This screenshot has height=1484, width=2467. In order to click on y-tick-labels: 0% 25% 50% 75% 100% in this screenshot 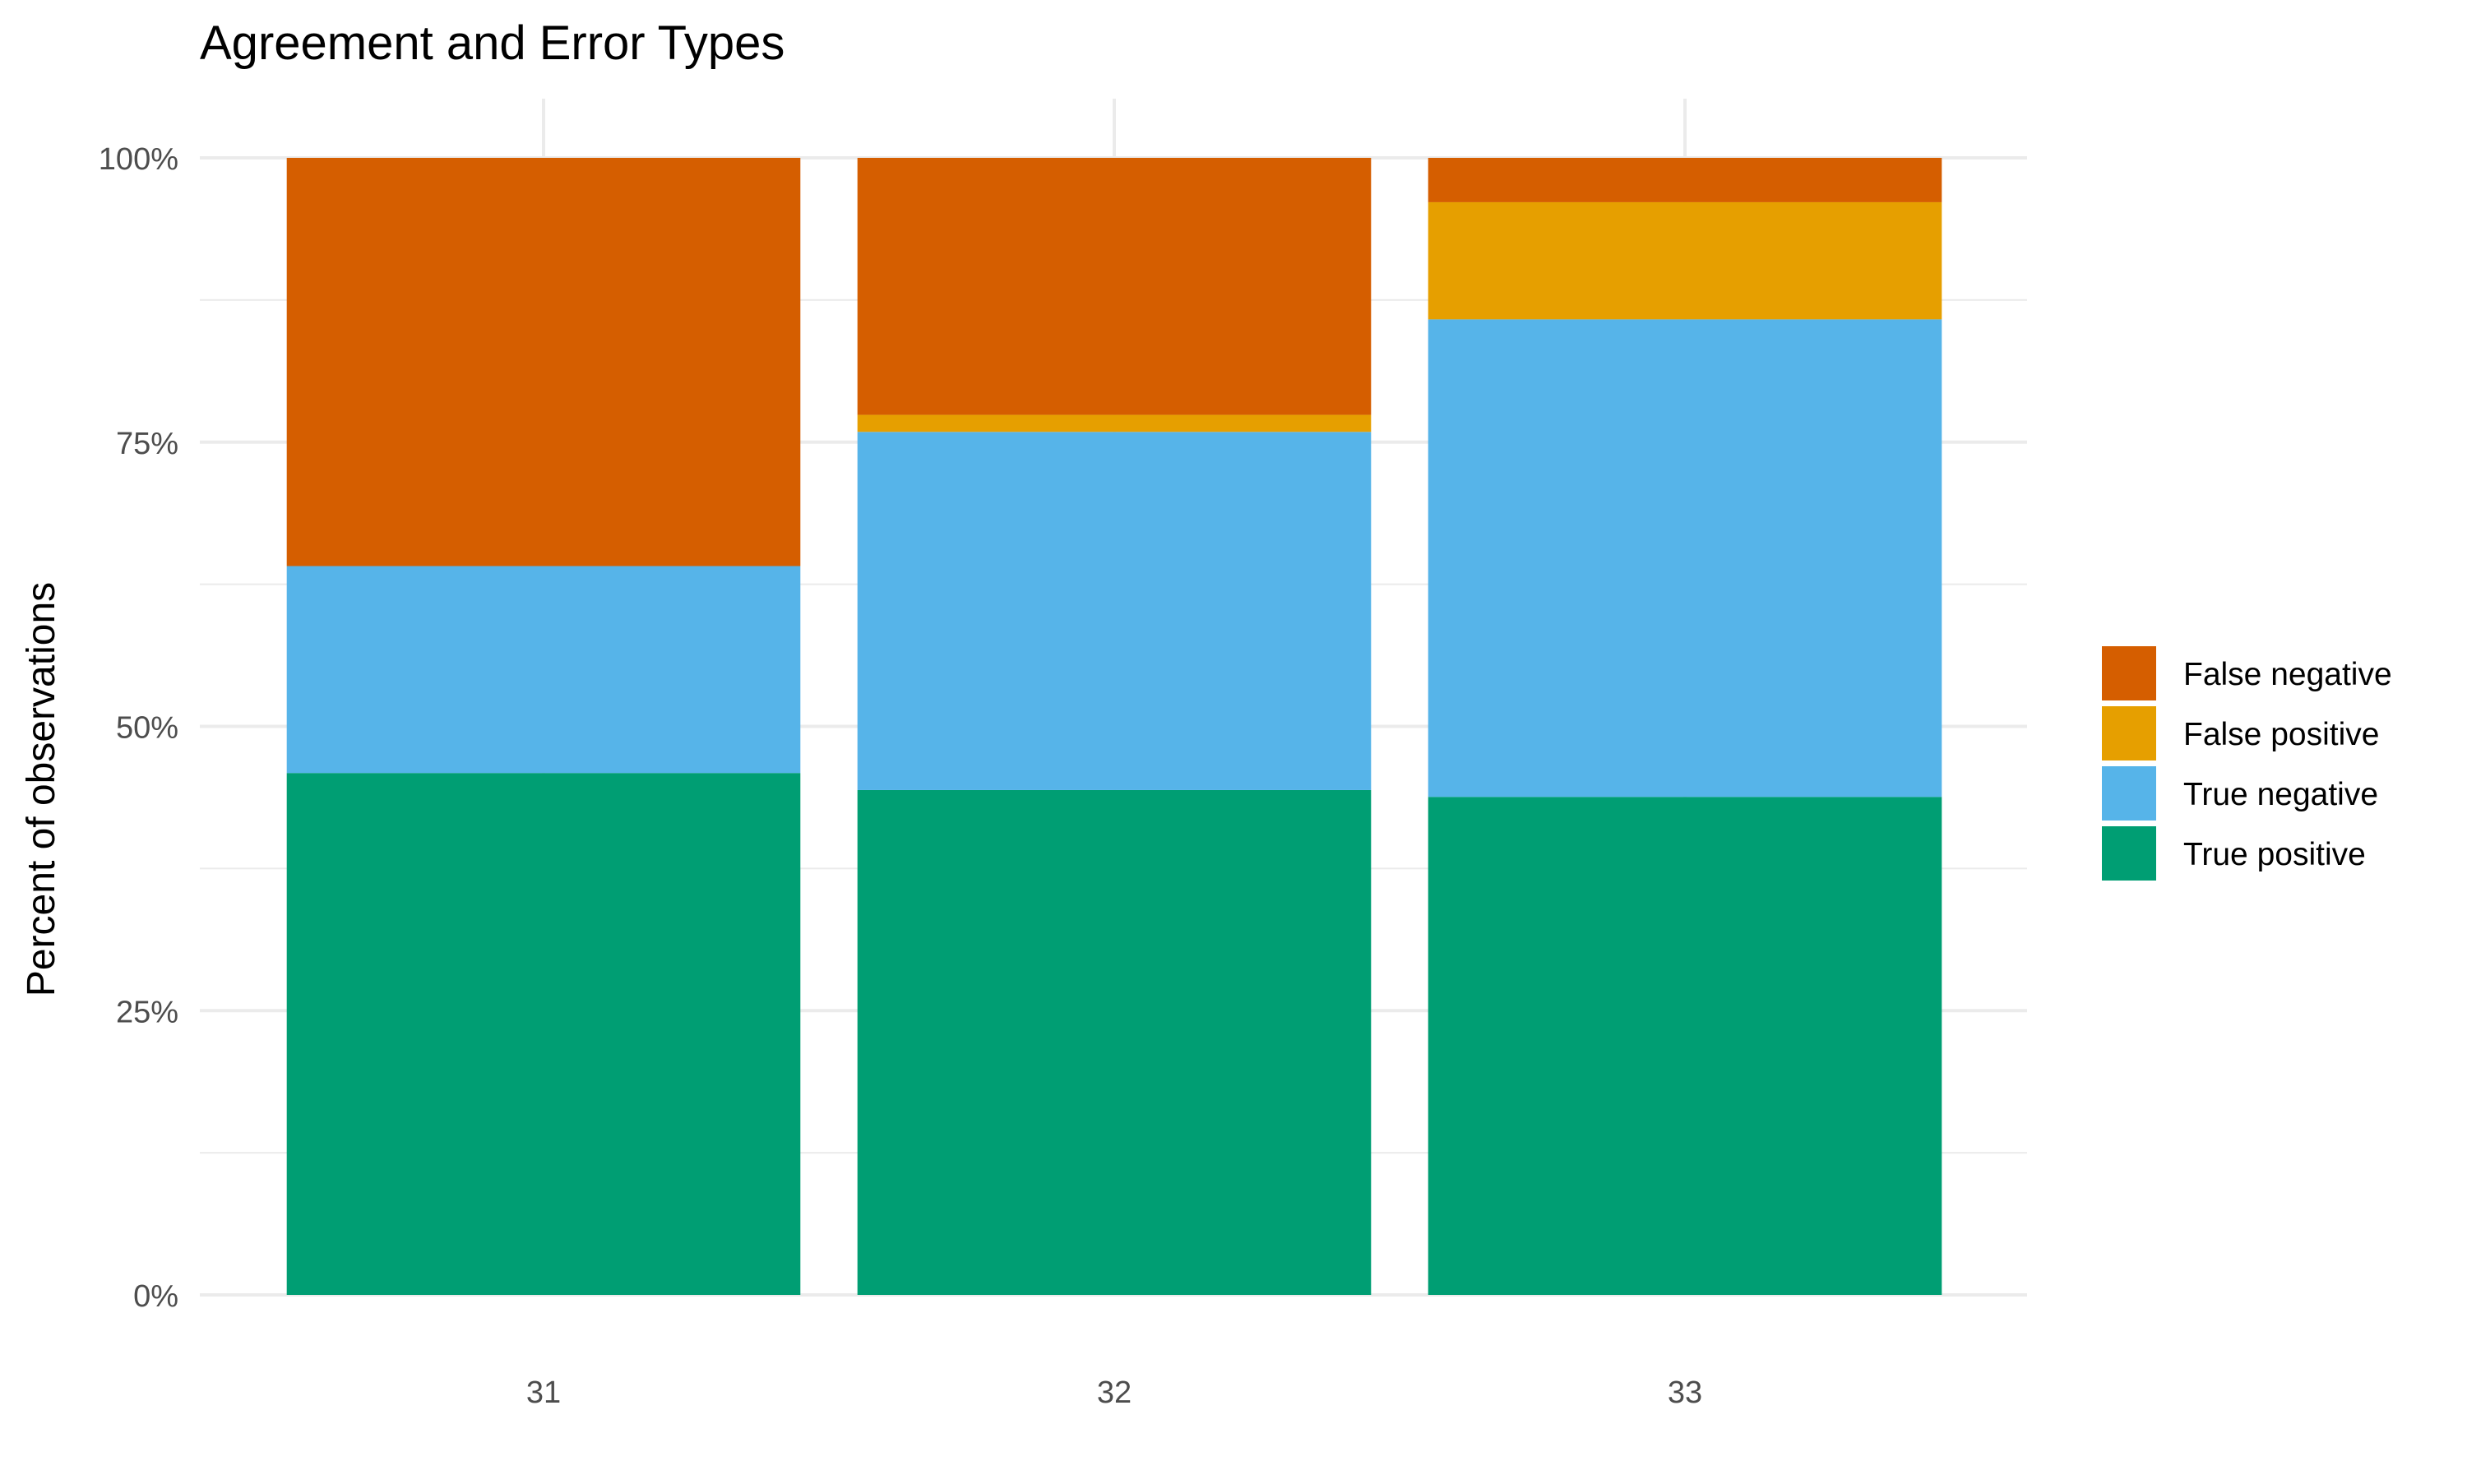, I will do `click(139, 728)`.